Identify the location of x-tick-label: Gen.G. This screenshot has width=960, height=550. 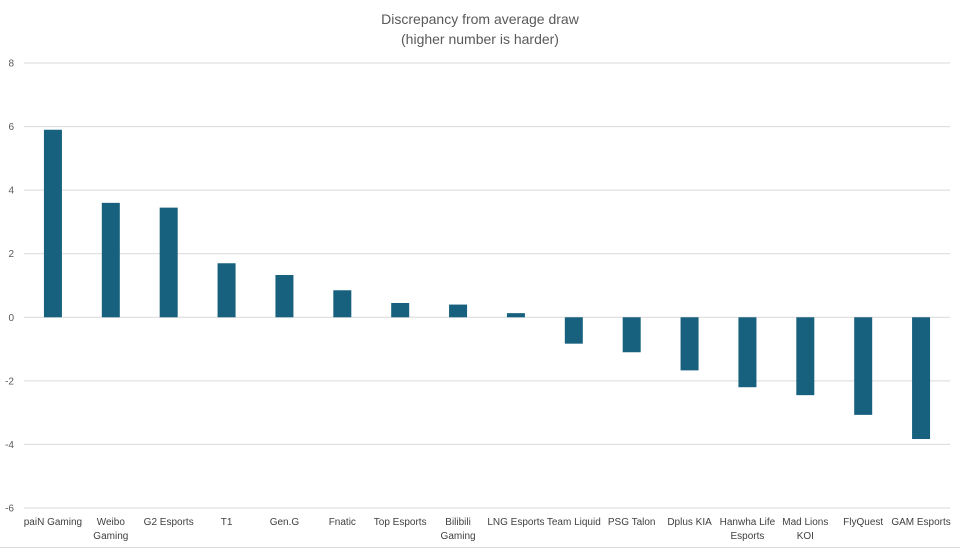
(285, 522).